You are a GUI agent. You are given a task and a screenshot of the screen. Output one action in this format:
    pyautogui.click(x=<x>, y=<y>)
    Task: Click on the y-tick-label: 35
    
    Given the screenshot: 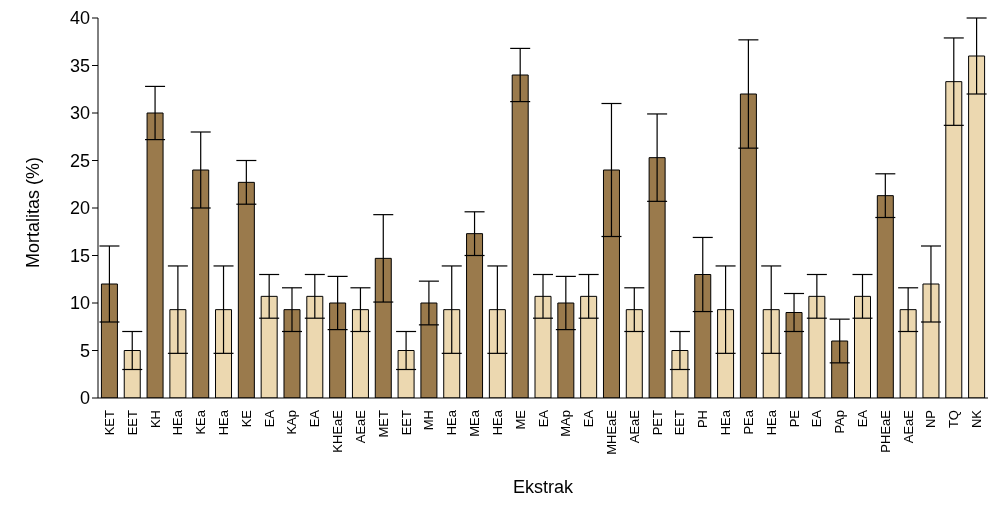 What is the action you would take?
    pyautogui.click(x=79, y=65)
    